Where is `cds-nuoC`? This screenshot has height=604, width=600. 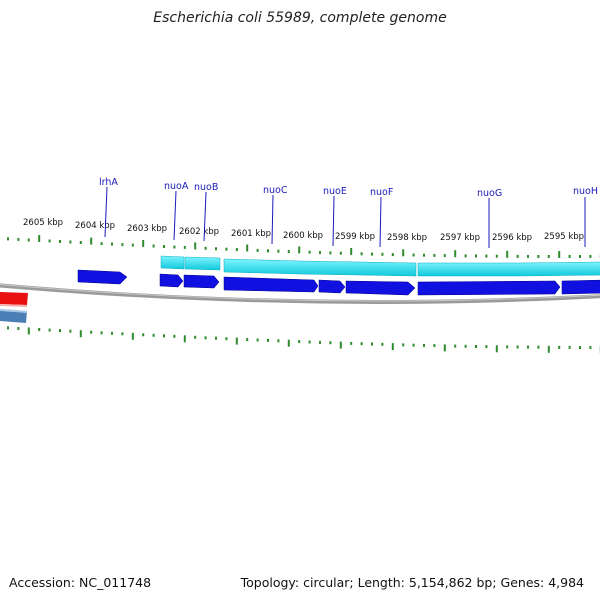
cds-nuoC is located at coordinates (271, 284).